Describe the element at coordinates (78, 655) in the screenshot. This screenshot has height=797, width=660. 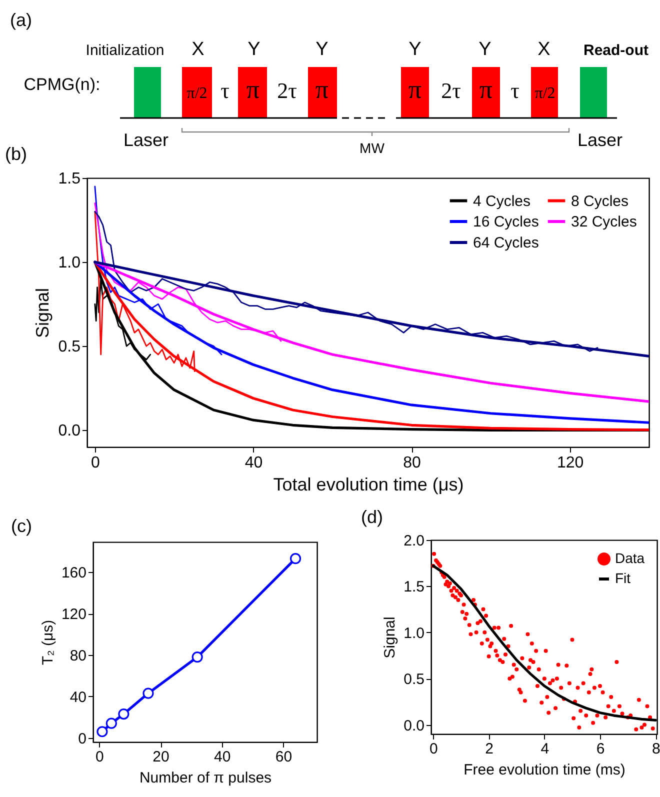
I see `y-tick-label: 80` at that location.